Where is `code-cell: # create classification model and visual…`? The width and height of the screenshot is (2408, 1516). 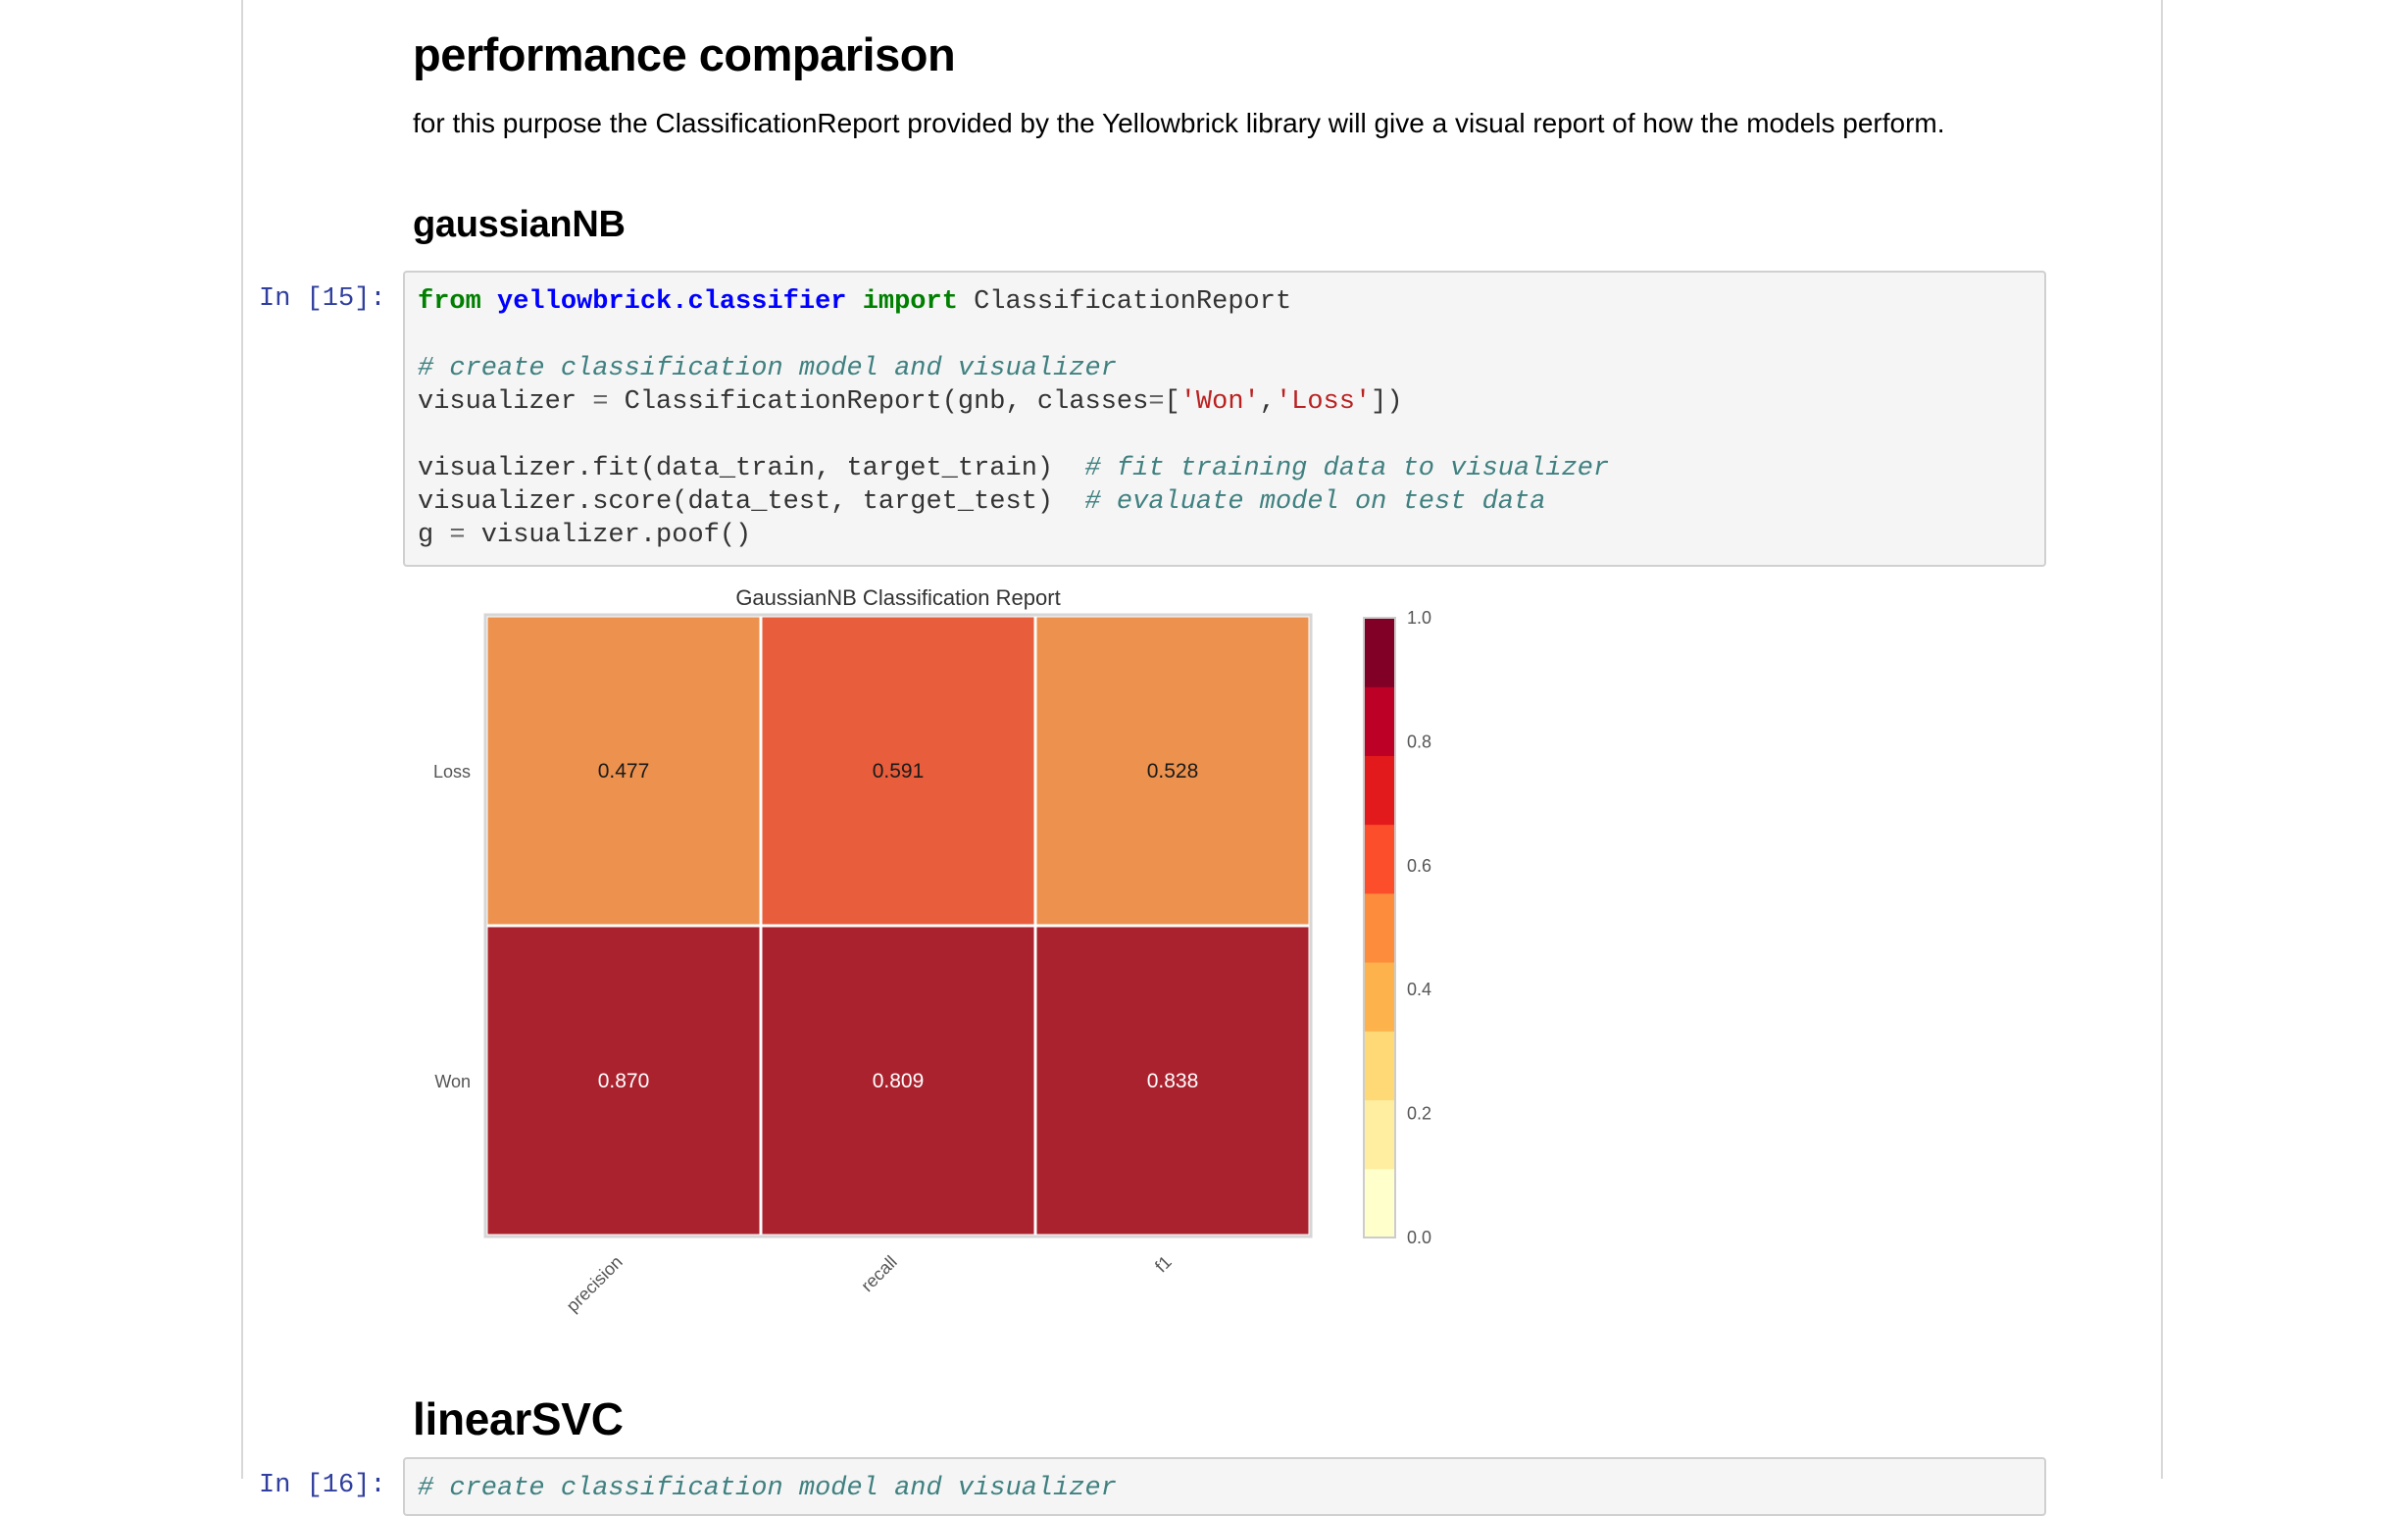
code-cell: # create classification model and visual… is located at coordinates (1224, 1486).